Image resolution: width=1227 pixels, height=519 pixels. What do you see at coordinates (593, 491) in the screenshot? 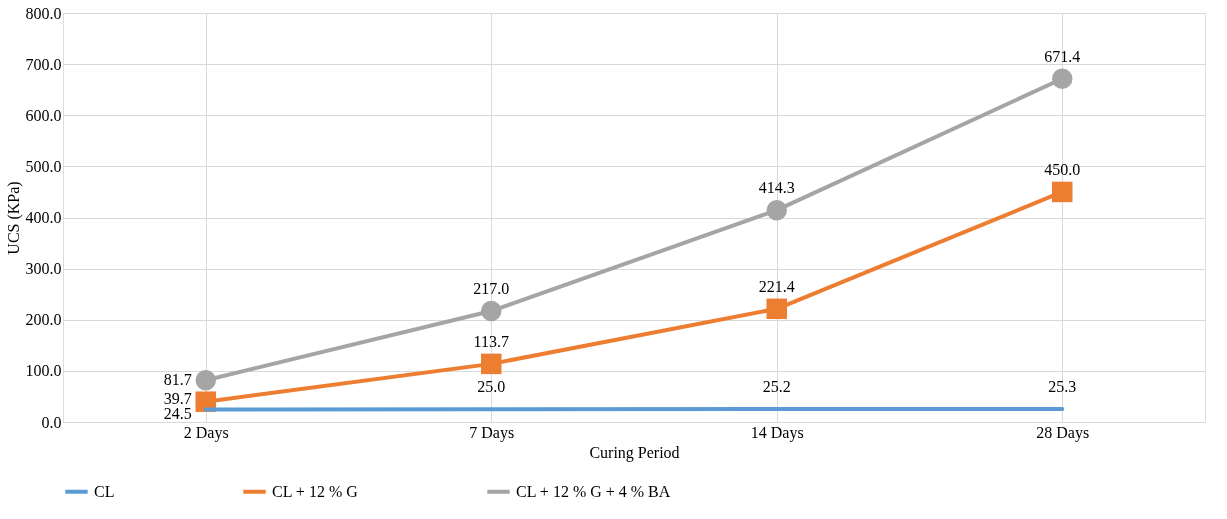
I see `legend-label: CL + 12 % G + 4 % BA` at bounding box center [593, 491].